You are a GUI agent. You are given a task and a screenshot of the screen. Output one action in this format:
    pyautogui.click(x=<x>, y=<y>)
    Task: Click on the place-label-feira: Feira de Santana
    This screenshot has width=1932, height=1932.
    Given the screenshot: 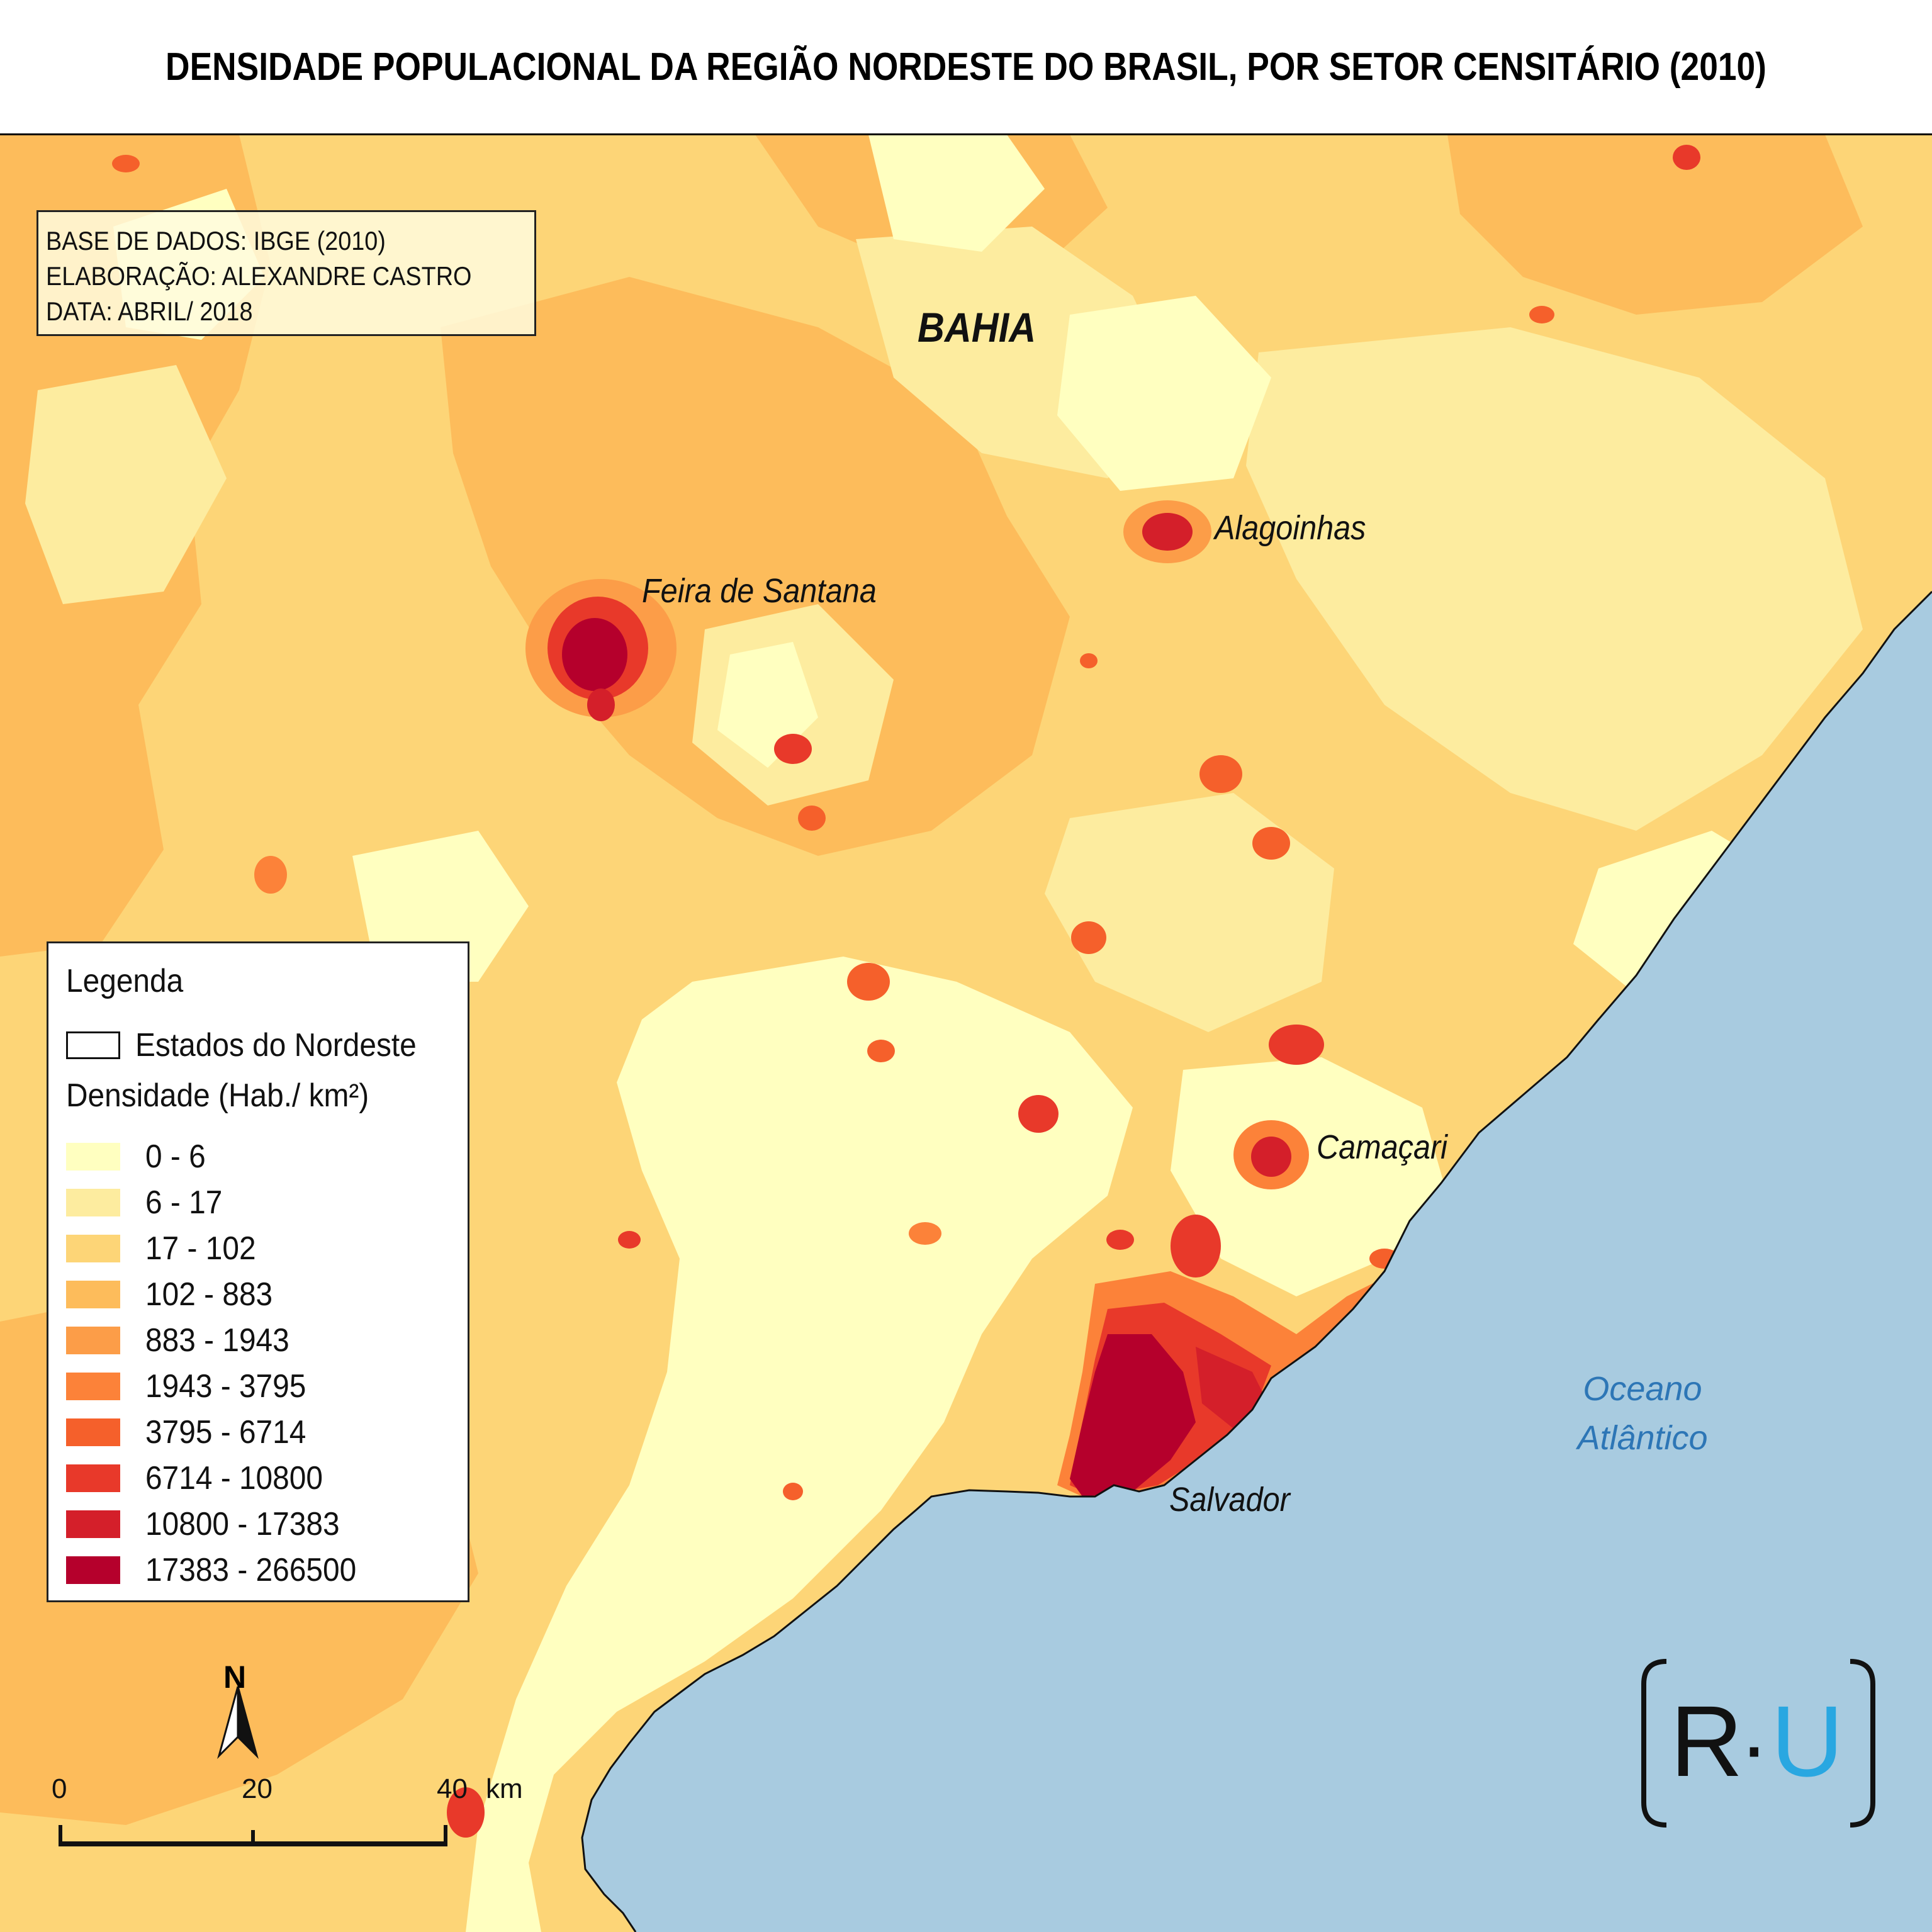 What is the action you would take?
    pyautogui.click(x=759, y=591)
    